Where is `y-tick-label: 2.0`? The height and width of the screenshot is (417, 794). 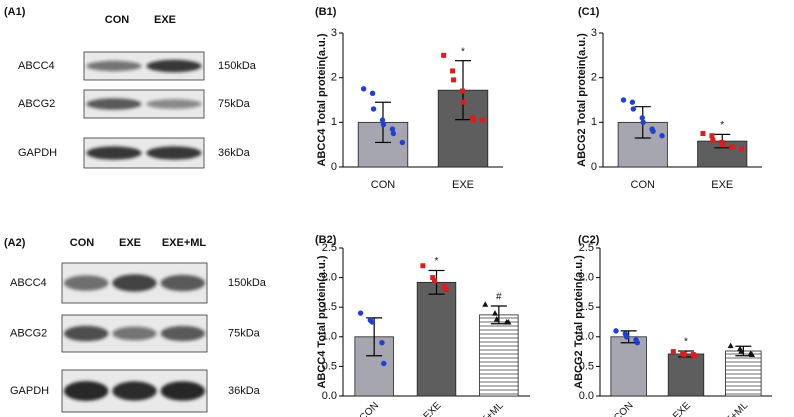
y-tick-label: 2.0 is located at coordinates (586, 278).